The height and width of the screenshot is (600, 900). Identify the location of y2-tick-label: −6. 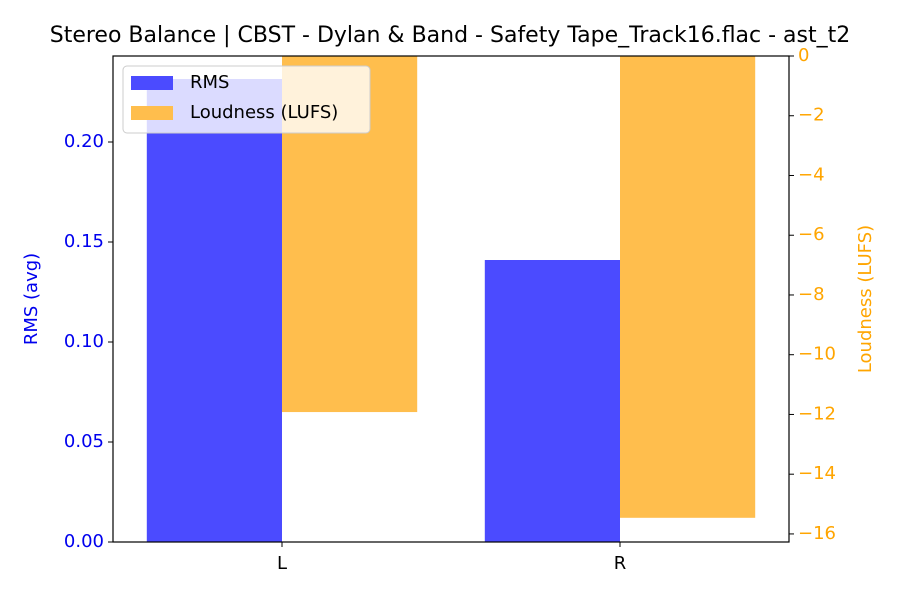
(811, 234).